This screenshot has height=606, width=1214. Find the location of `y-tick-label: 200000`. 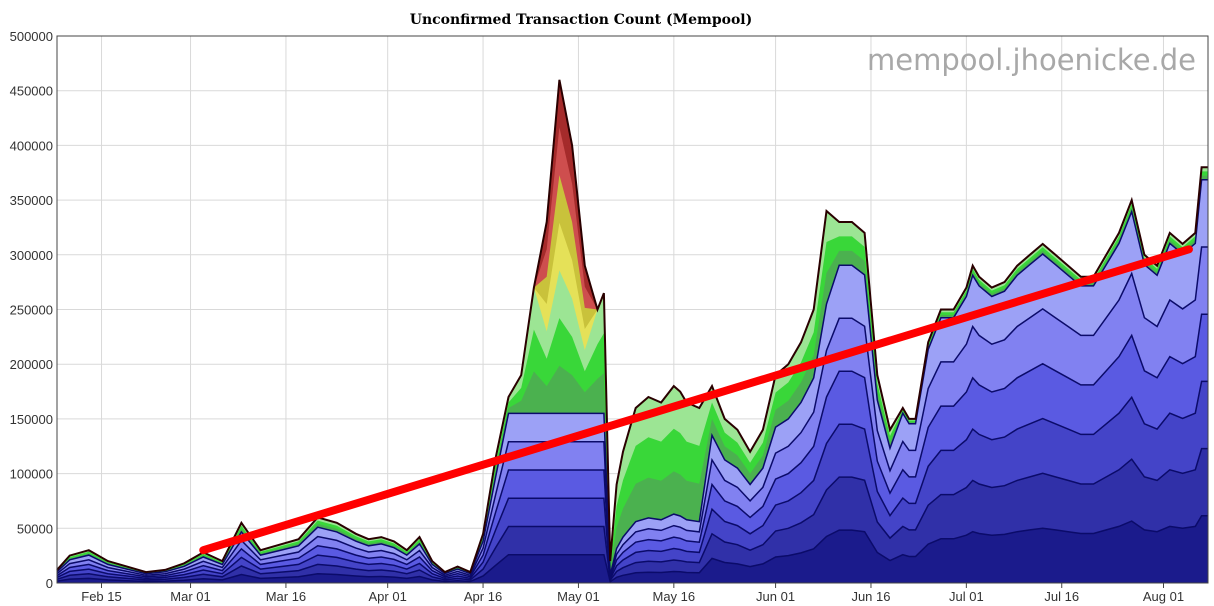

y-tick-label: 200000 is located at coordinates (31, 364).